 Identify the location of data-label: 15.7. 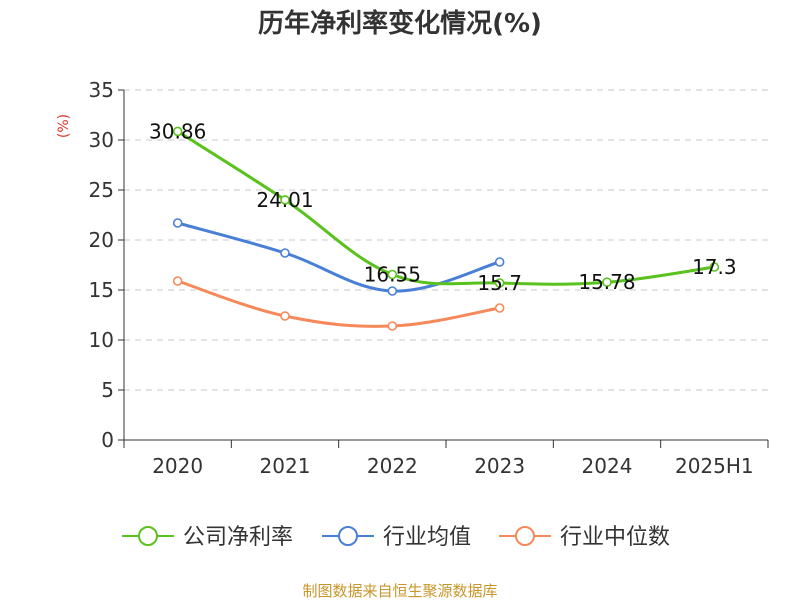
(499, 283).